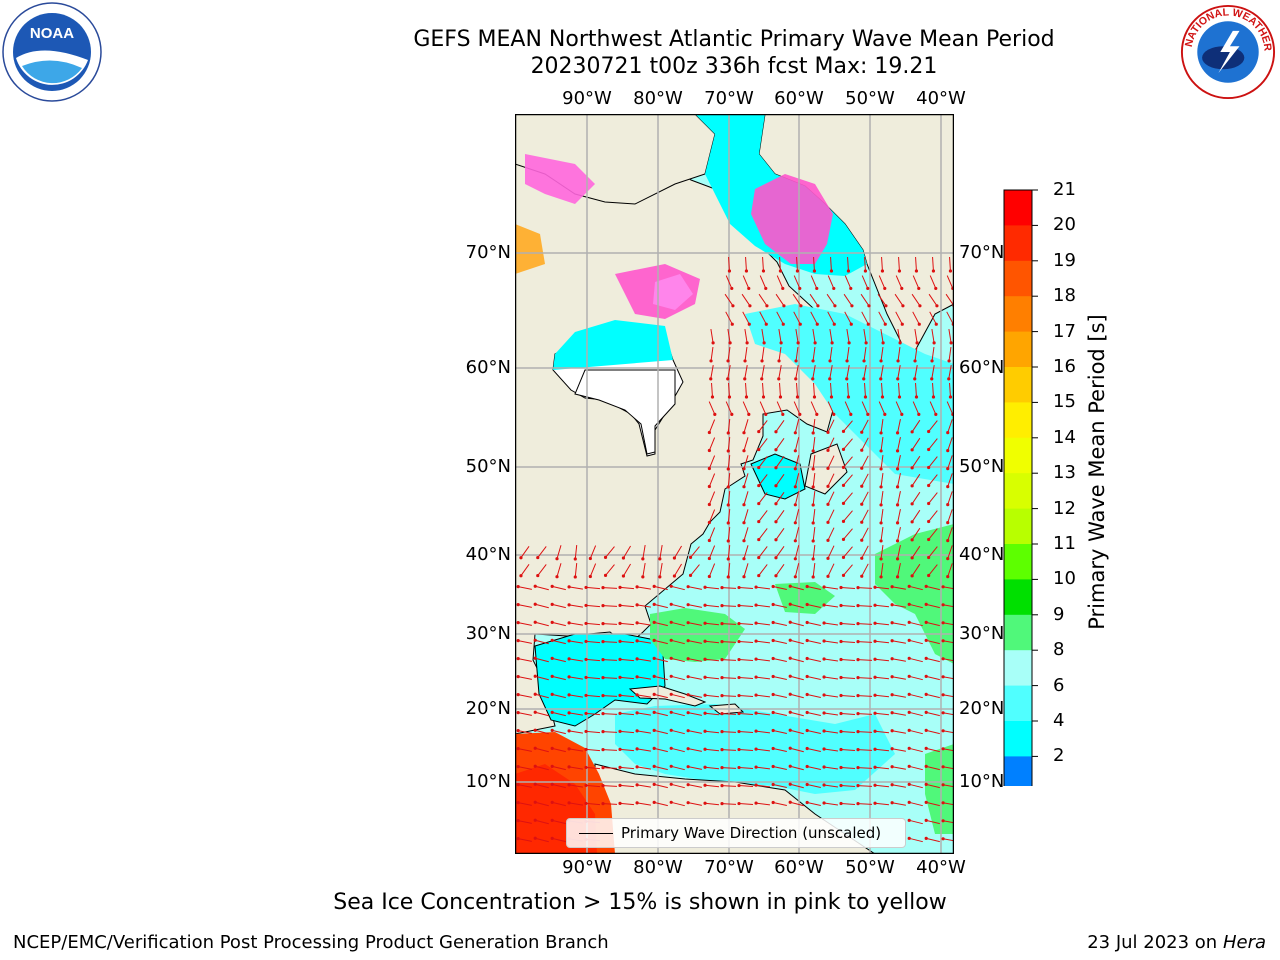 This screenshot has height=960, width=1280. What do you see at coordinates (625, 412) in the screenshot?
I see `hudson-bay-inner` at bounding box center [625, 412].